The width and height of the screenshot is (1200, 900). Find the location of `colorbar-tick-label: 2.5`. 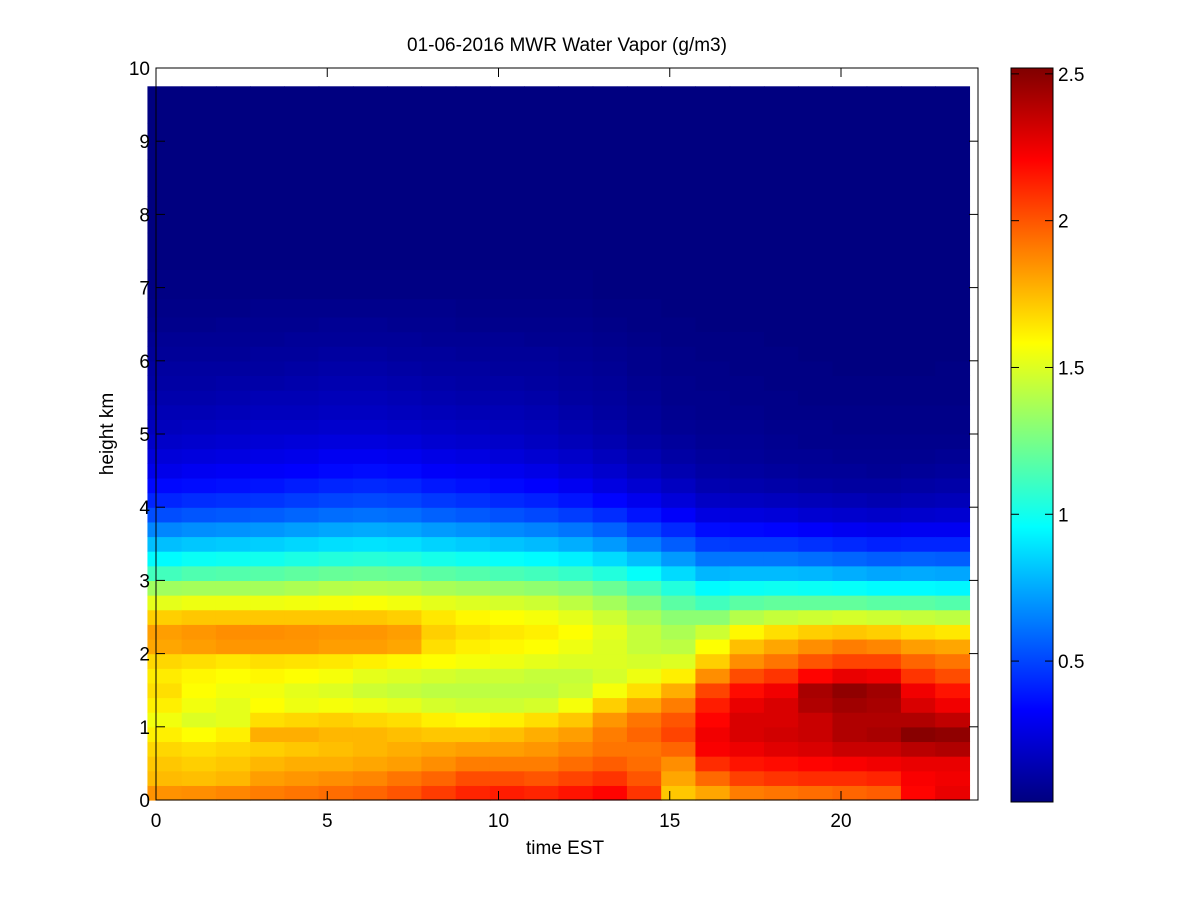

colorbar-tick-label: 2.5 is located at coordinates (1071, 75).